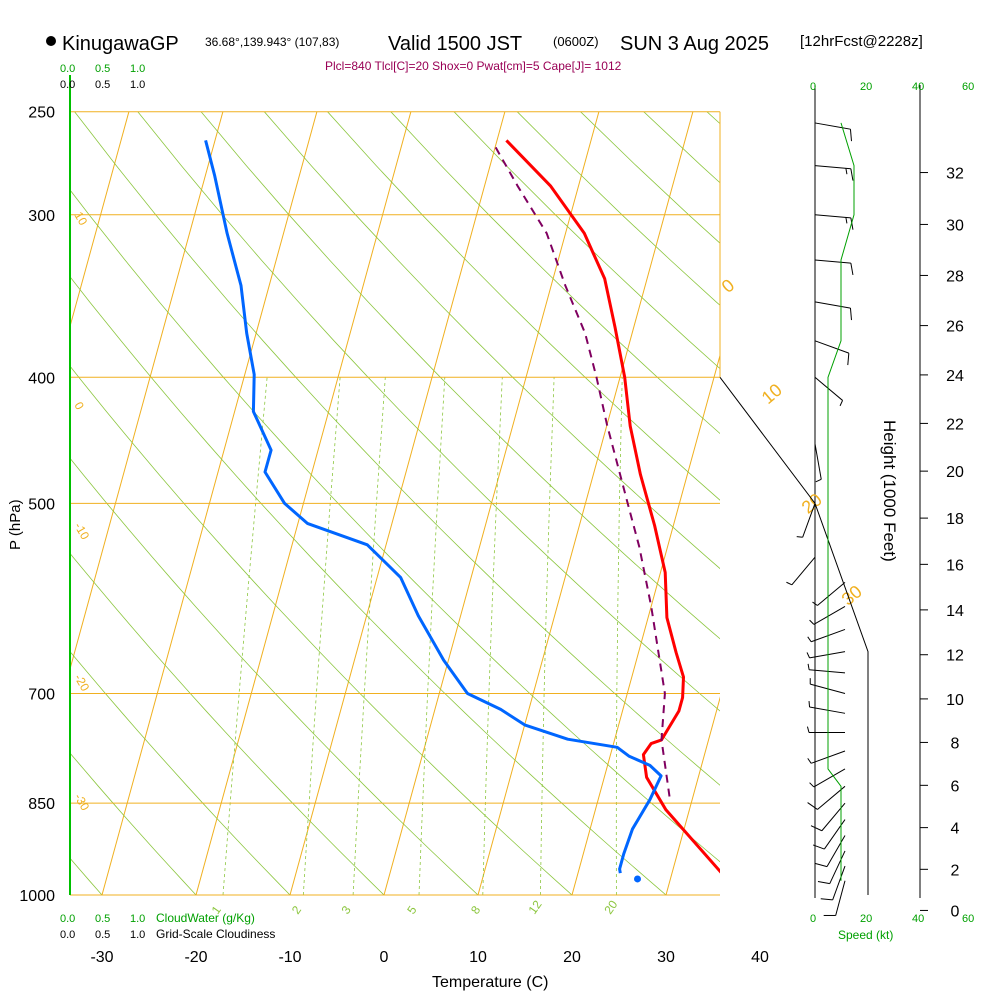  What do you see at coordinates (955, 276) in the screenshot?
I see `height-tick-label: 28` at bounding box center [955, 276].